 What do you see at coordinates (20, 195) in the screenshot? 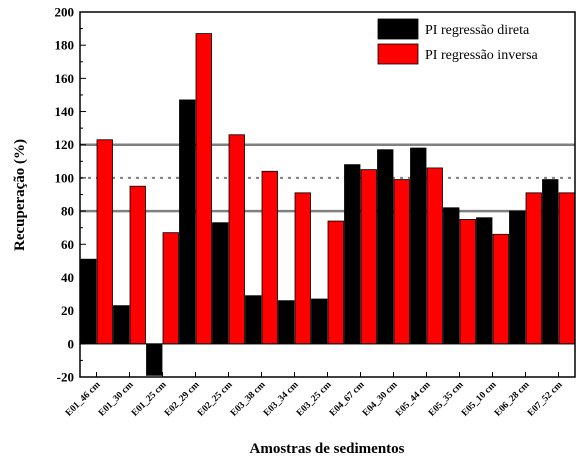
I see `y-axis-title: Recuperação (%)` at bounding box center [20, 195].